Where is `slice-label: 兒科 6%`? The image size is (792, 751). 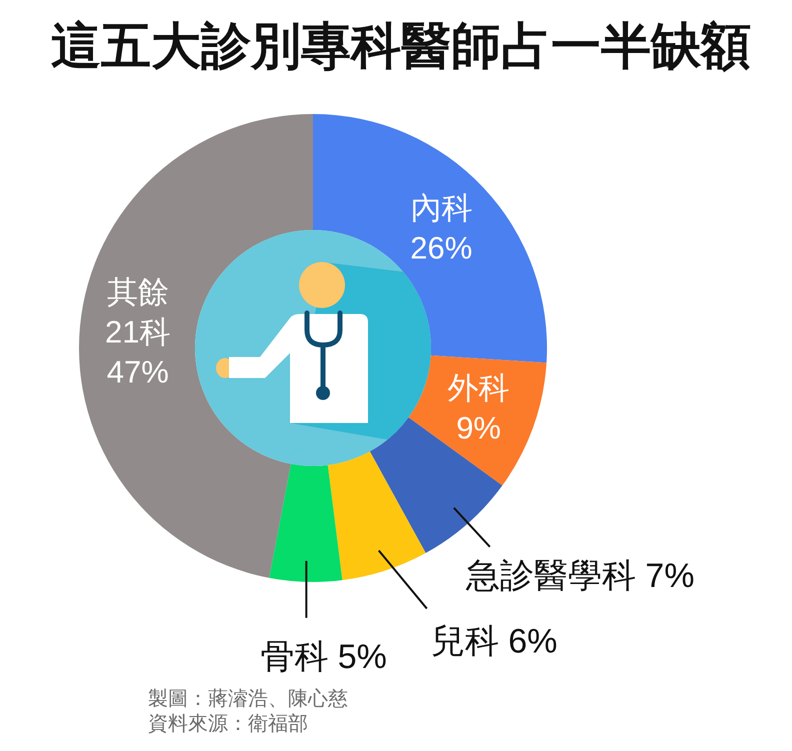
slice-label: 兒科 6% is located at coordinates (494, 641).